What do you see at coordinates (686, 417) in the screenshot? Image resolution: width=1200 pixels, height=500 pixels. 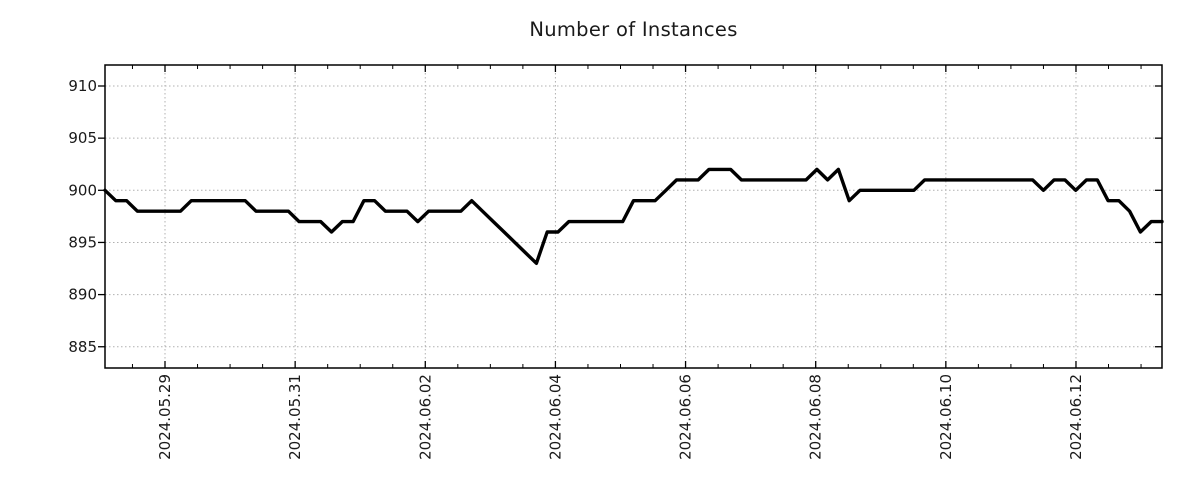 I see `x-tick-label: 2024.06.06` at bounding box center [686, 417].